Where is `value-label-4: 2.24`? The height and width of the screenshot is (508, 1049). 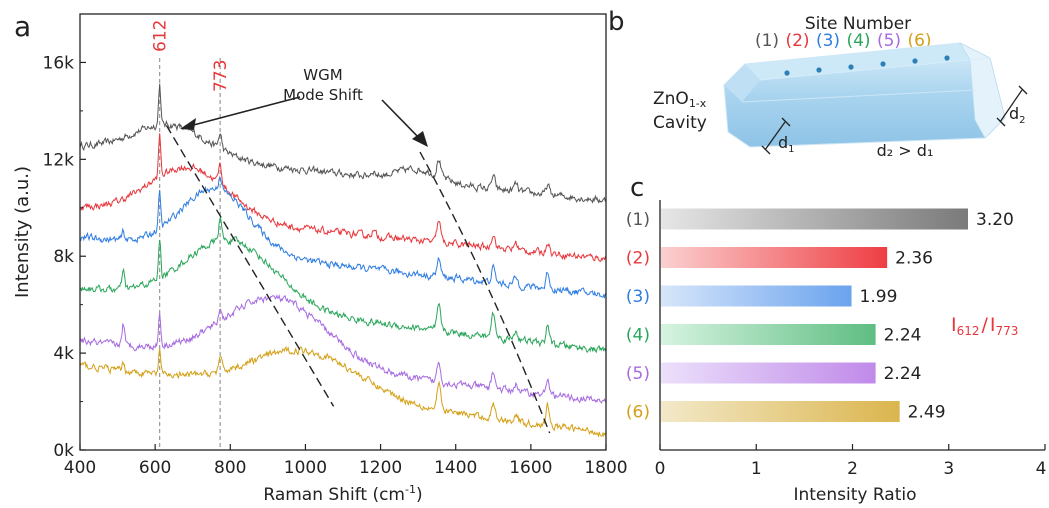
value-label-4: 2.24 is located at coordinates (903, 336).